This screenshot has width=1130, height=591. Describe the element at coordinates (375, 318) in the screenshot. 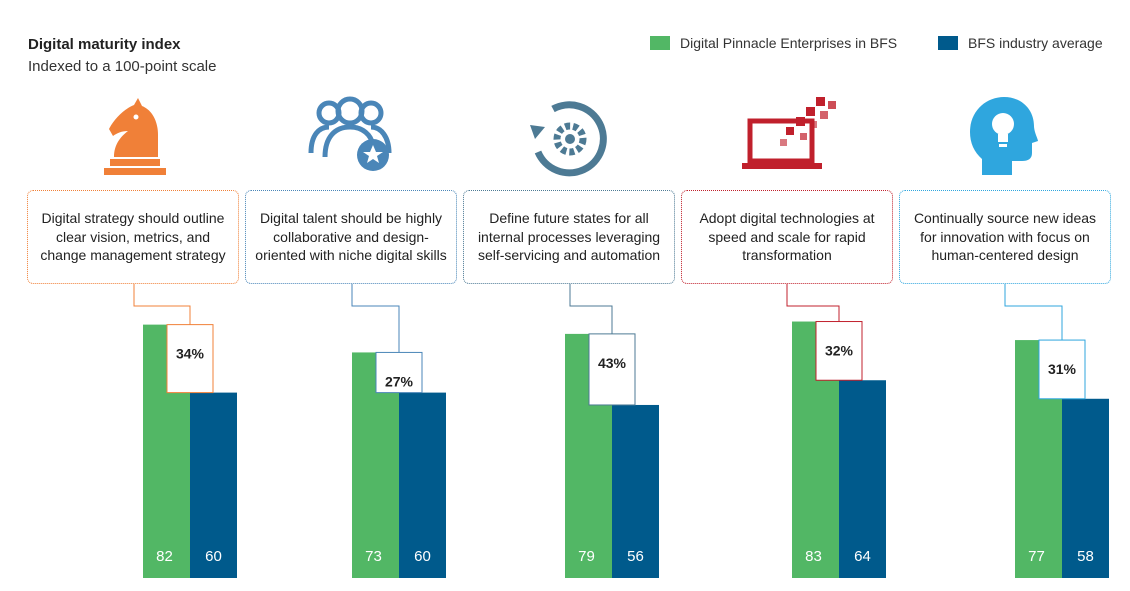

I see `connector-talent` at that location.